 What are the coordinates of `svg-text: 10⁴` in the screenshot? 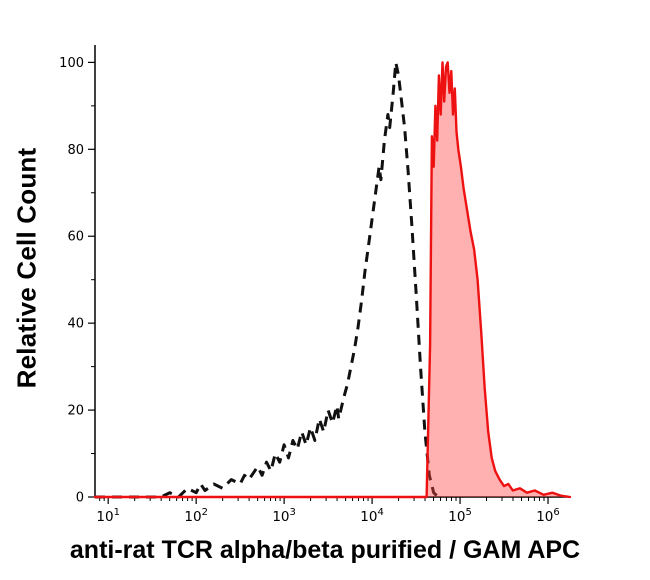 It's located at (372, 516).